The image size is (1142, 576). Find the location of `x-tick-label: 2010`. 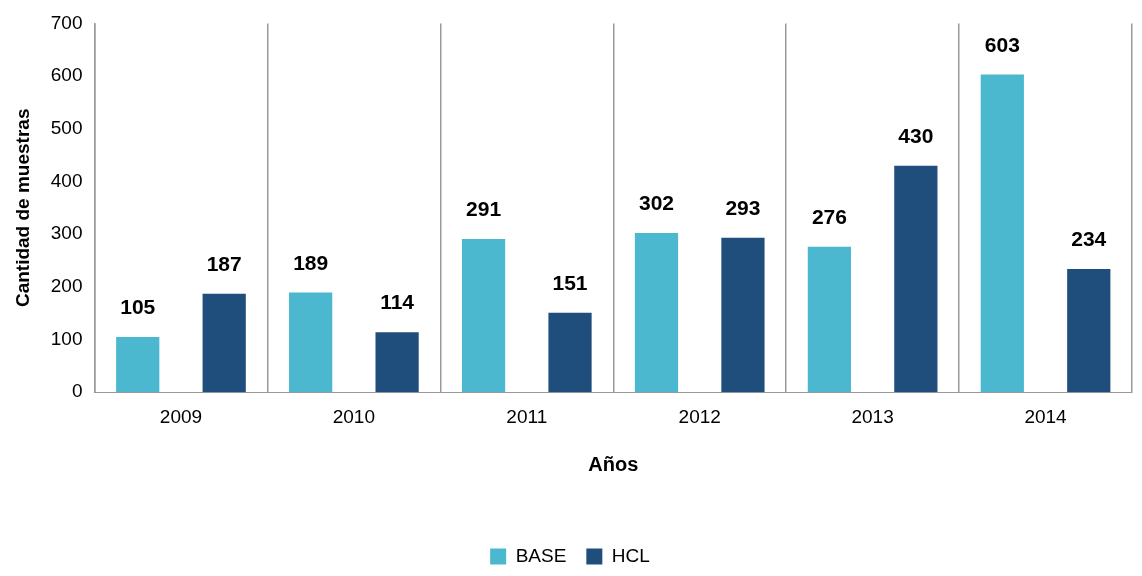

x-tick-label: 2010 is located at coordinates (354, 416).